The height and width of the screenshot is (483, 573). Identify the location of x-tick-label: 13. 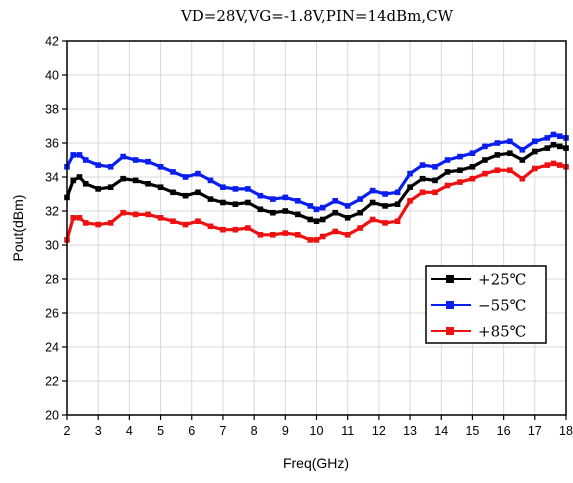
(410, 431).